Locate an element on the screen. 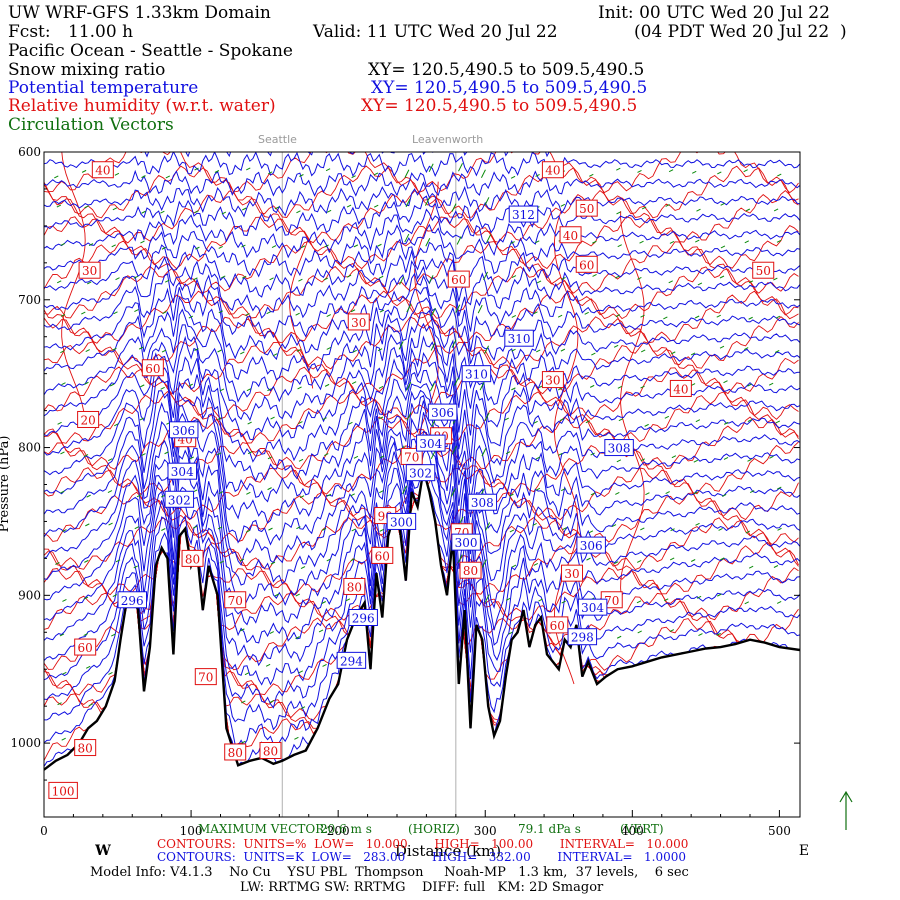  theta-contour-label: 312 is located at coordinates (523, 215).